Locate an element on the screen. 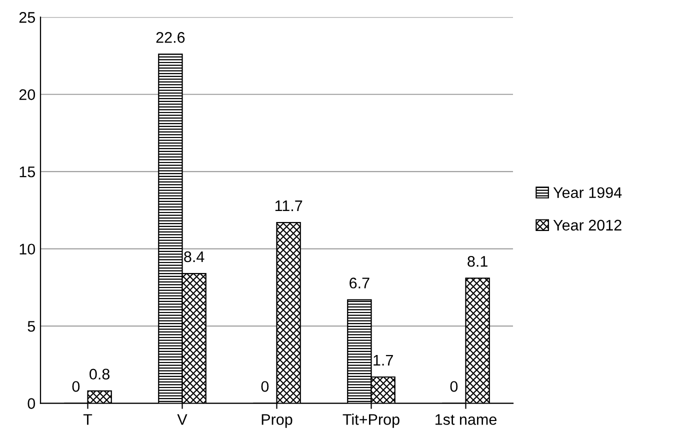 The width and height of the screenshot is (675, 429). y-tick-label: 10 is located at coordinates (28, 249).